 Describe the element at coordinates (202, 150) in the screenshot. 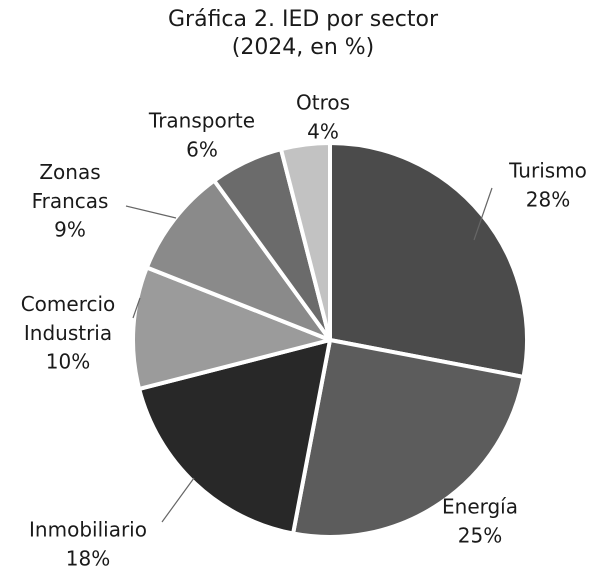

I see `value-label: 6%` at that location.